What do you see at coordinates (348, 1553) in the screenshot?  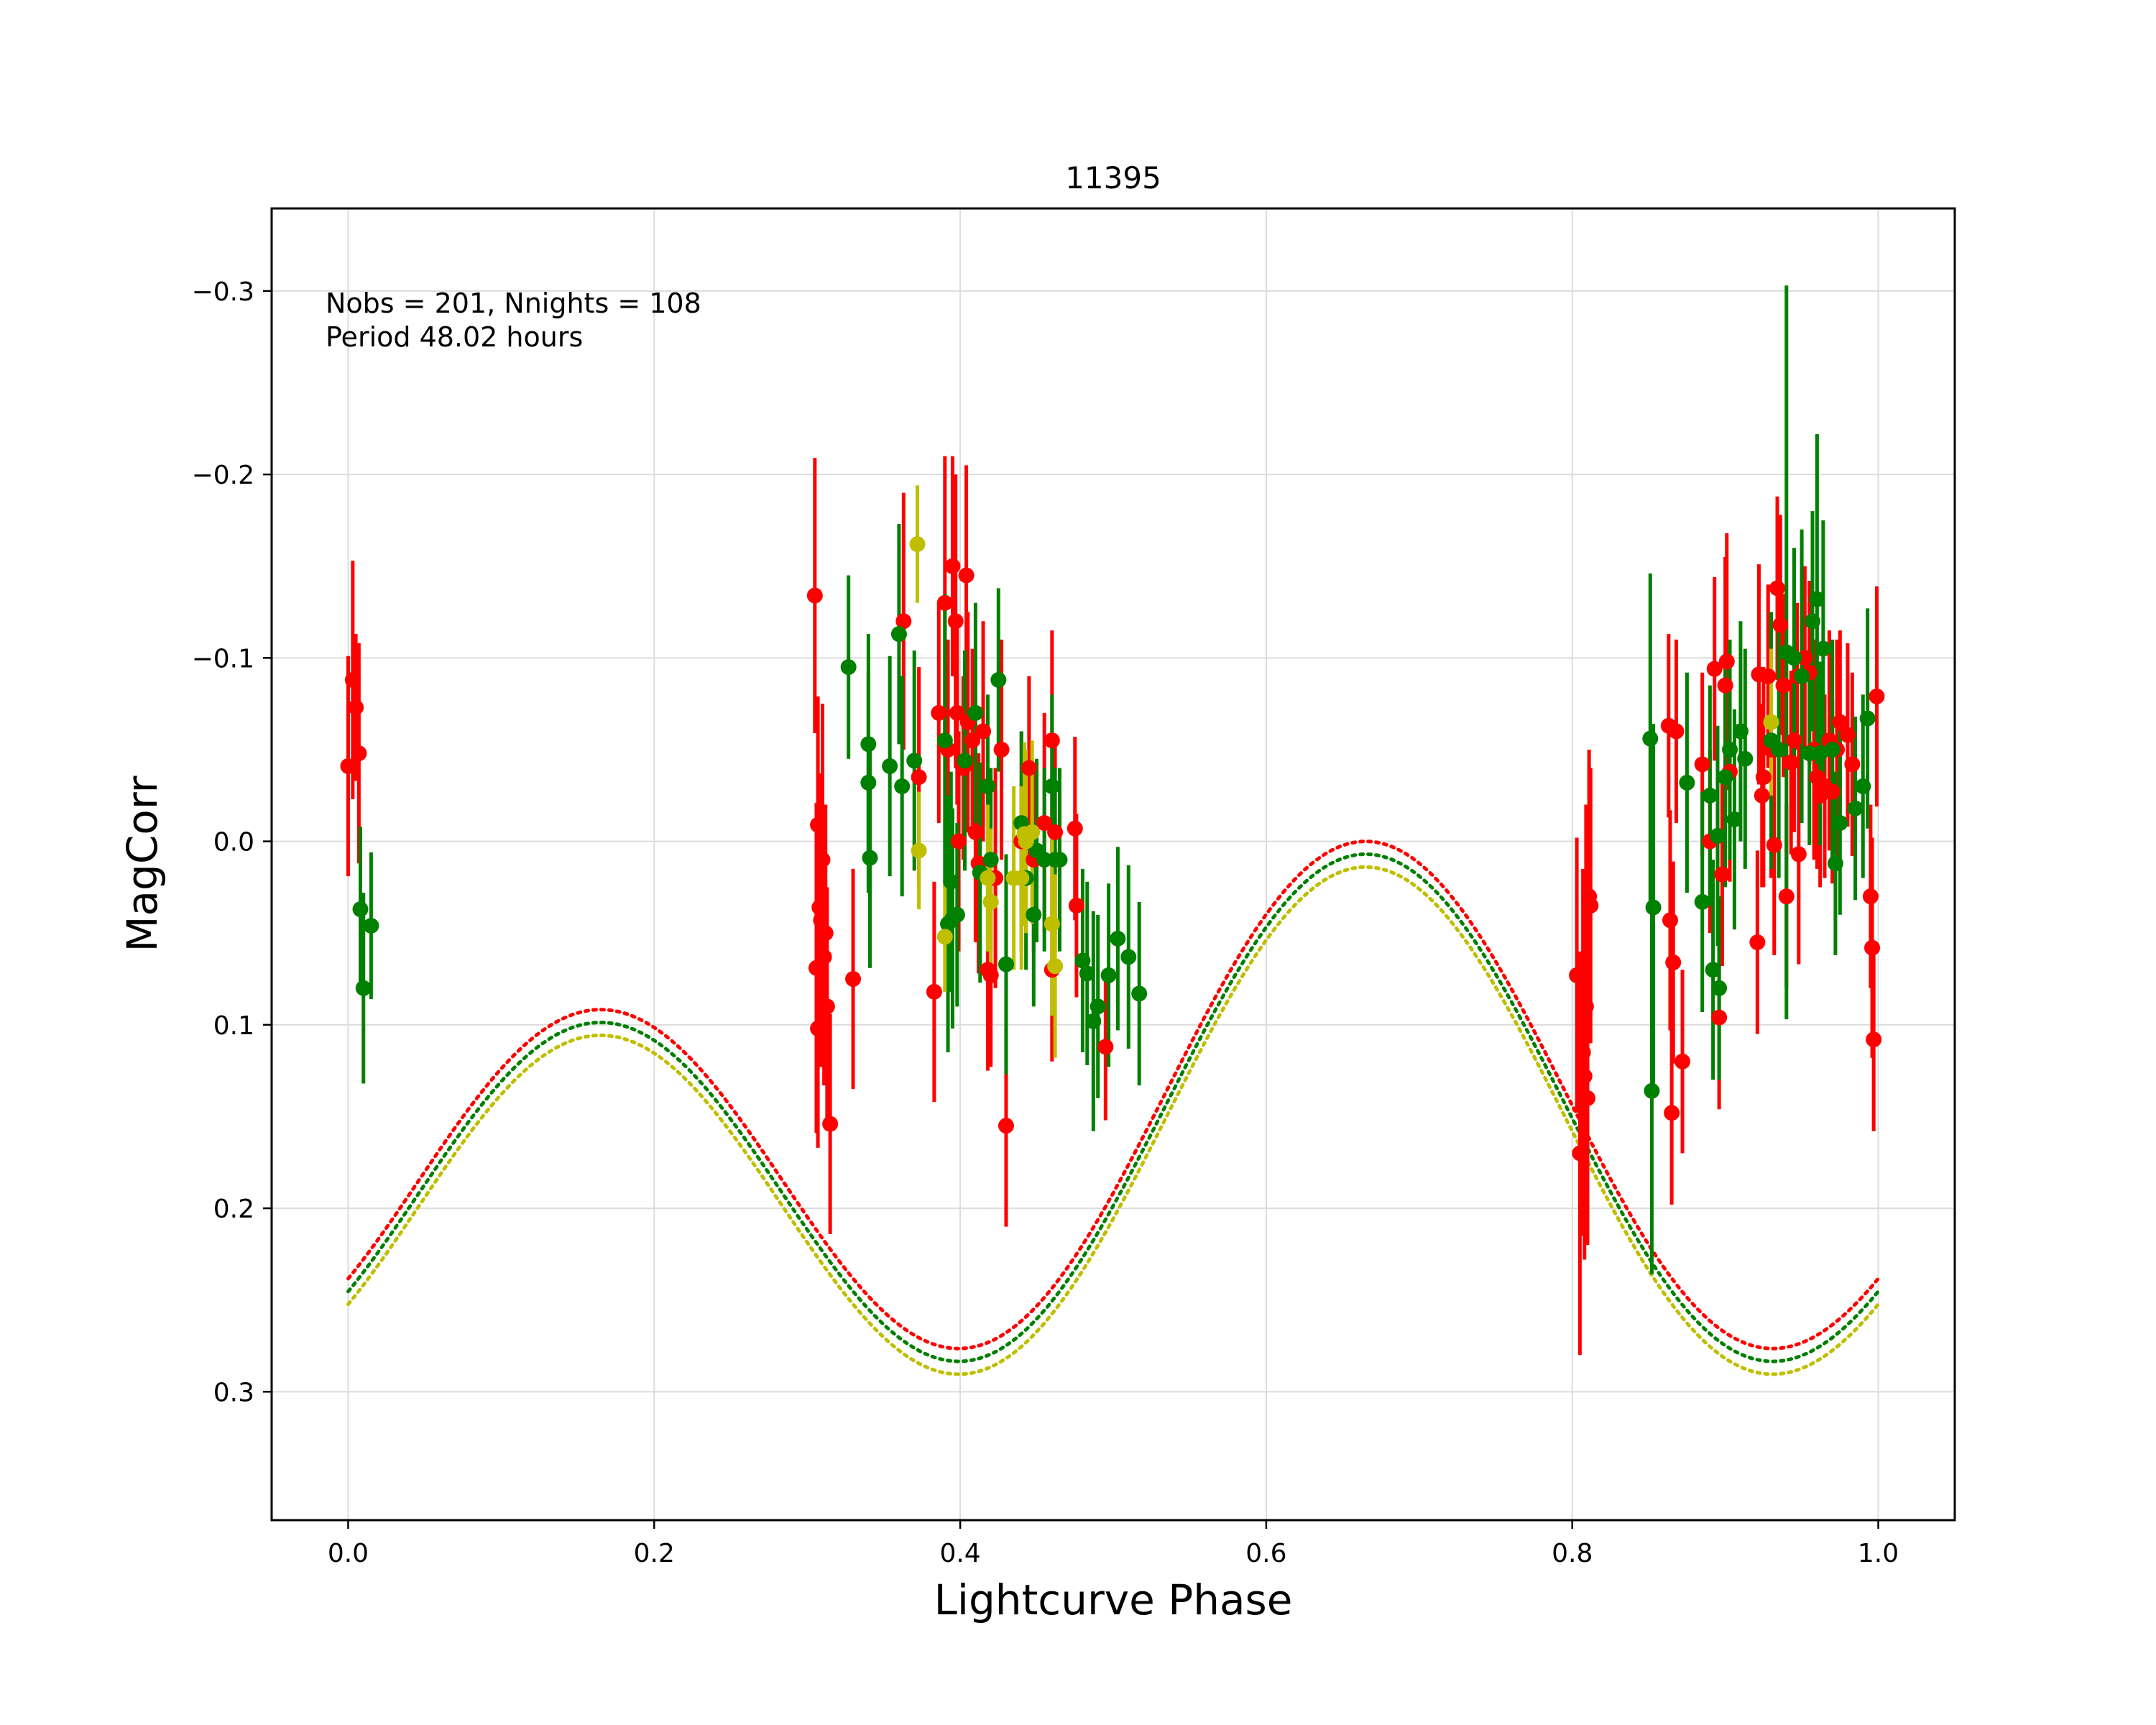 I see `x-tick-label: 0.0` at bounding box center [348, 1553].